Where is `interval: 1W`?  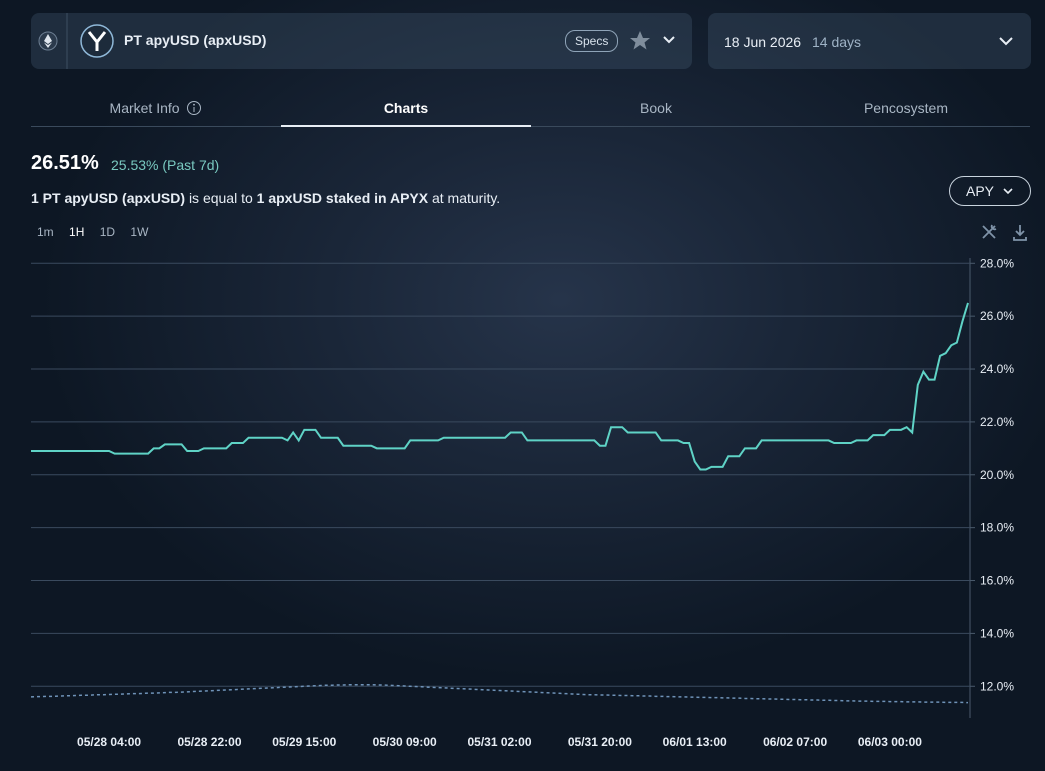 interval: 1W is located at coordinates (139, 232).